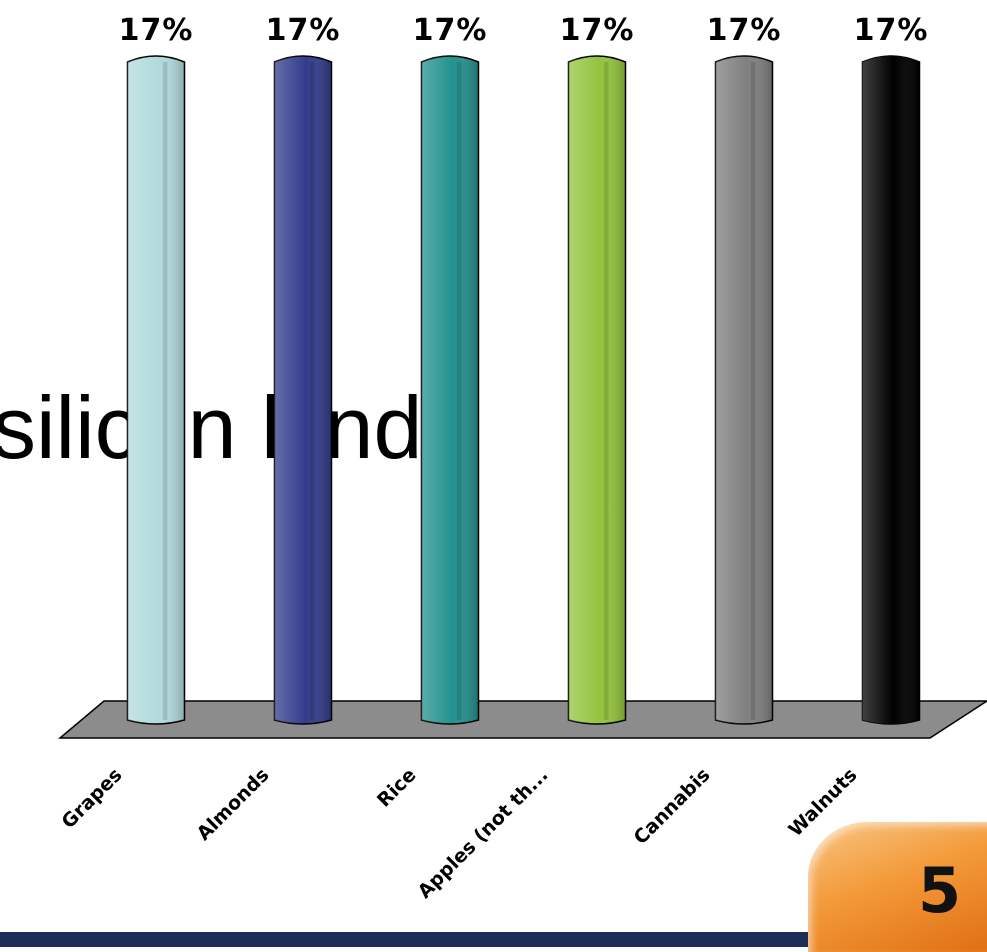 The height and width of the screenshot is (952, 987). Describe the element at coordinates (891, 30) in the screenshot. I see `value-label-6: 17%` at that location.